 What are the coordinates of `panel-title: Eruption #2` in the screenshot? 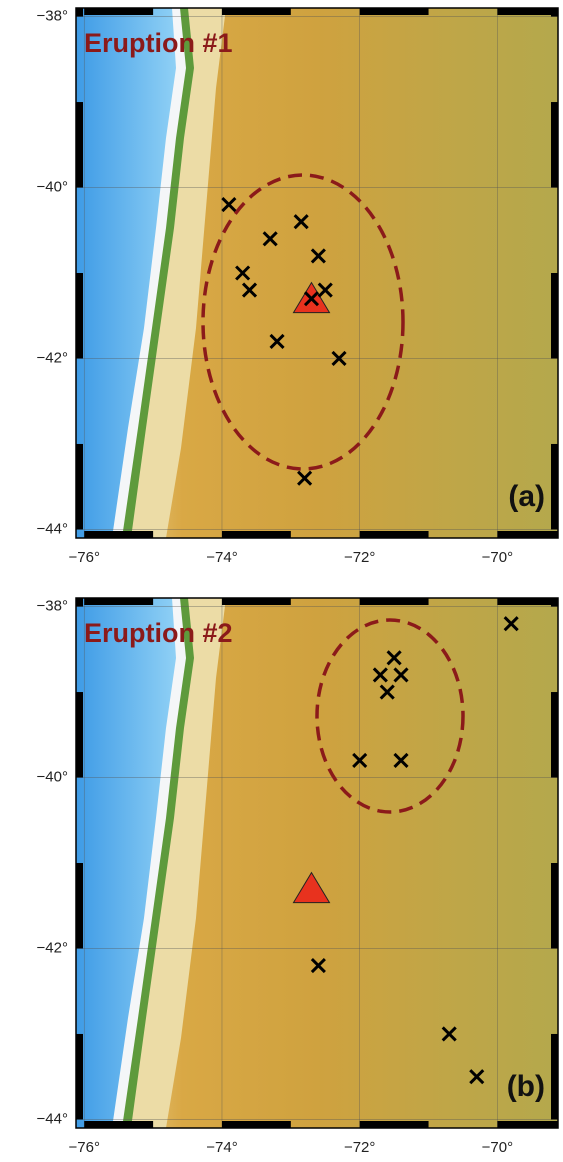 It's located at (158, 633).